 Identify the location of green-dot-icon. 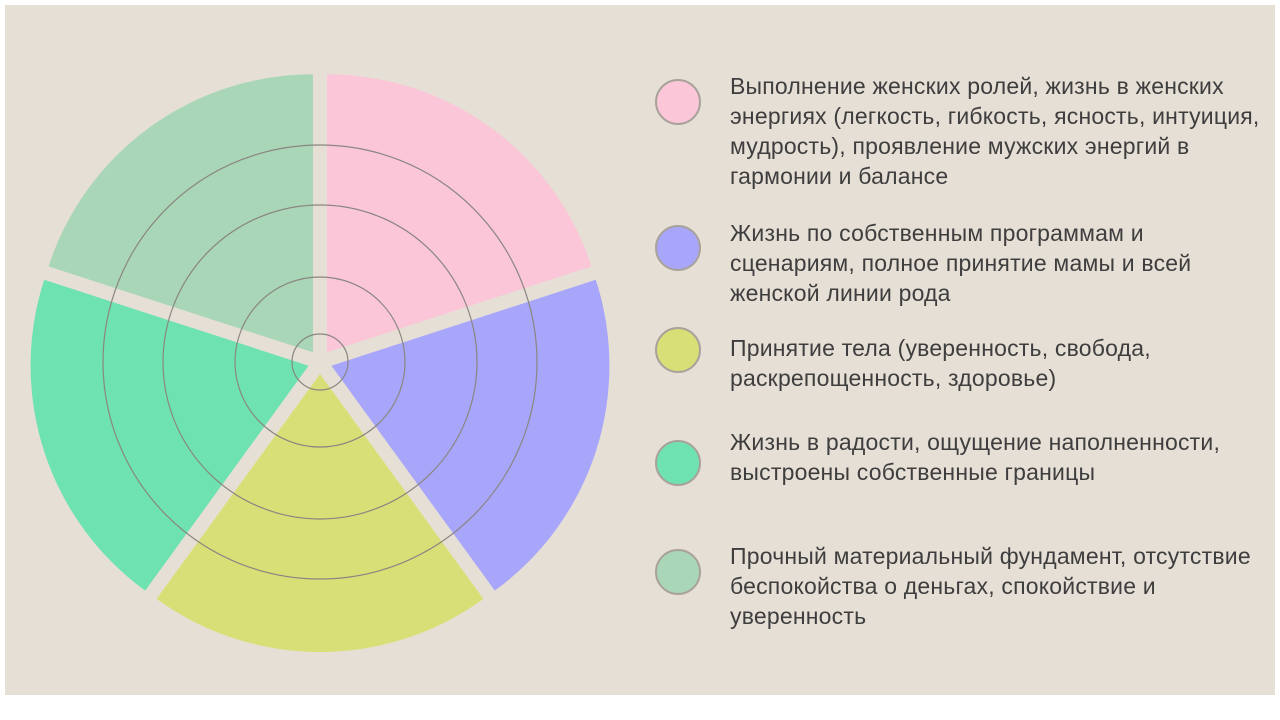
(678, 463).